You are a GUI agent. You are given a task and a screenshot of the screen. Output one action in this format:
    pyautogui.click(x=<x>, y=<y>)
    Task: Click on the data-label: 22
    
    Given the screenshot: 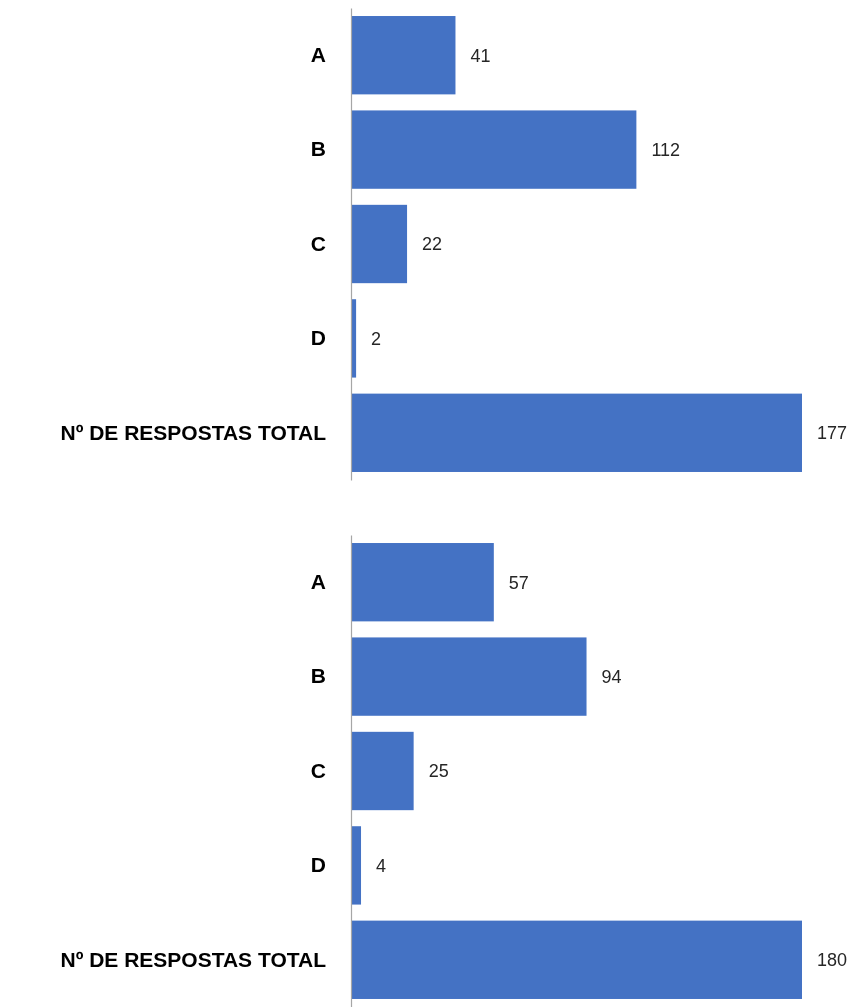 What is the action you would take?
    pyautogui.click(x=432, y=244)
    